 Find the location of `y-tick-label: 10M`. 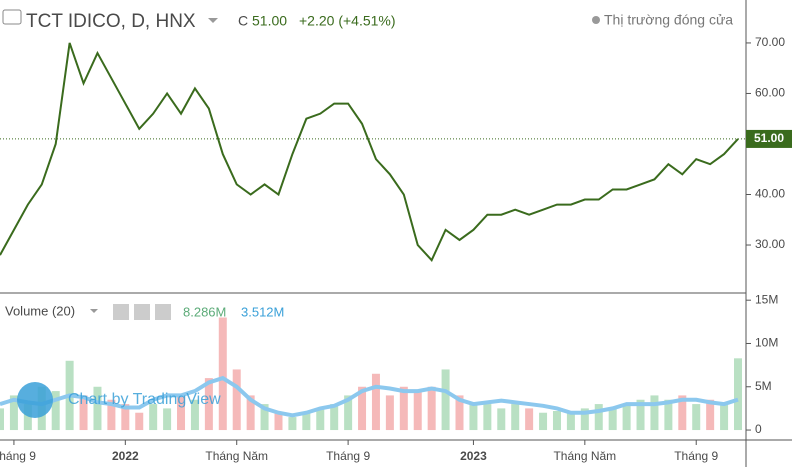

y-tick-label: 10M is located at coordinates (766, 343).